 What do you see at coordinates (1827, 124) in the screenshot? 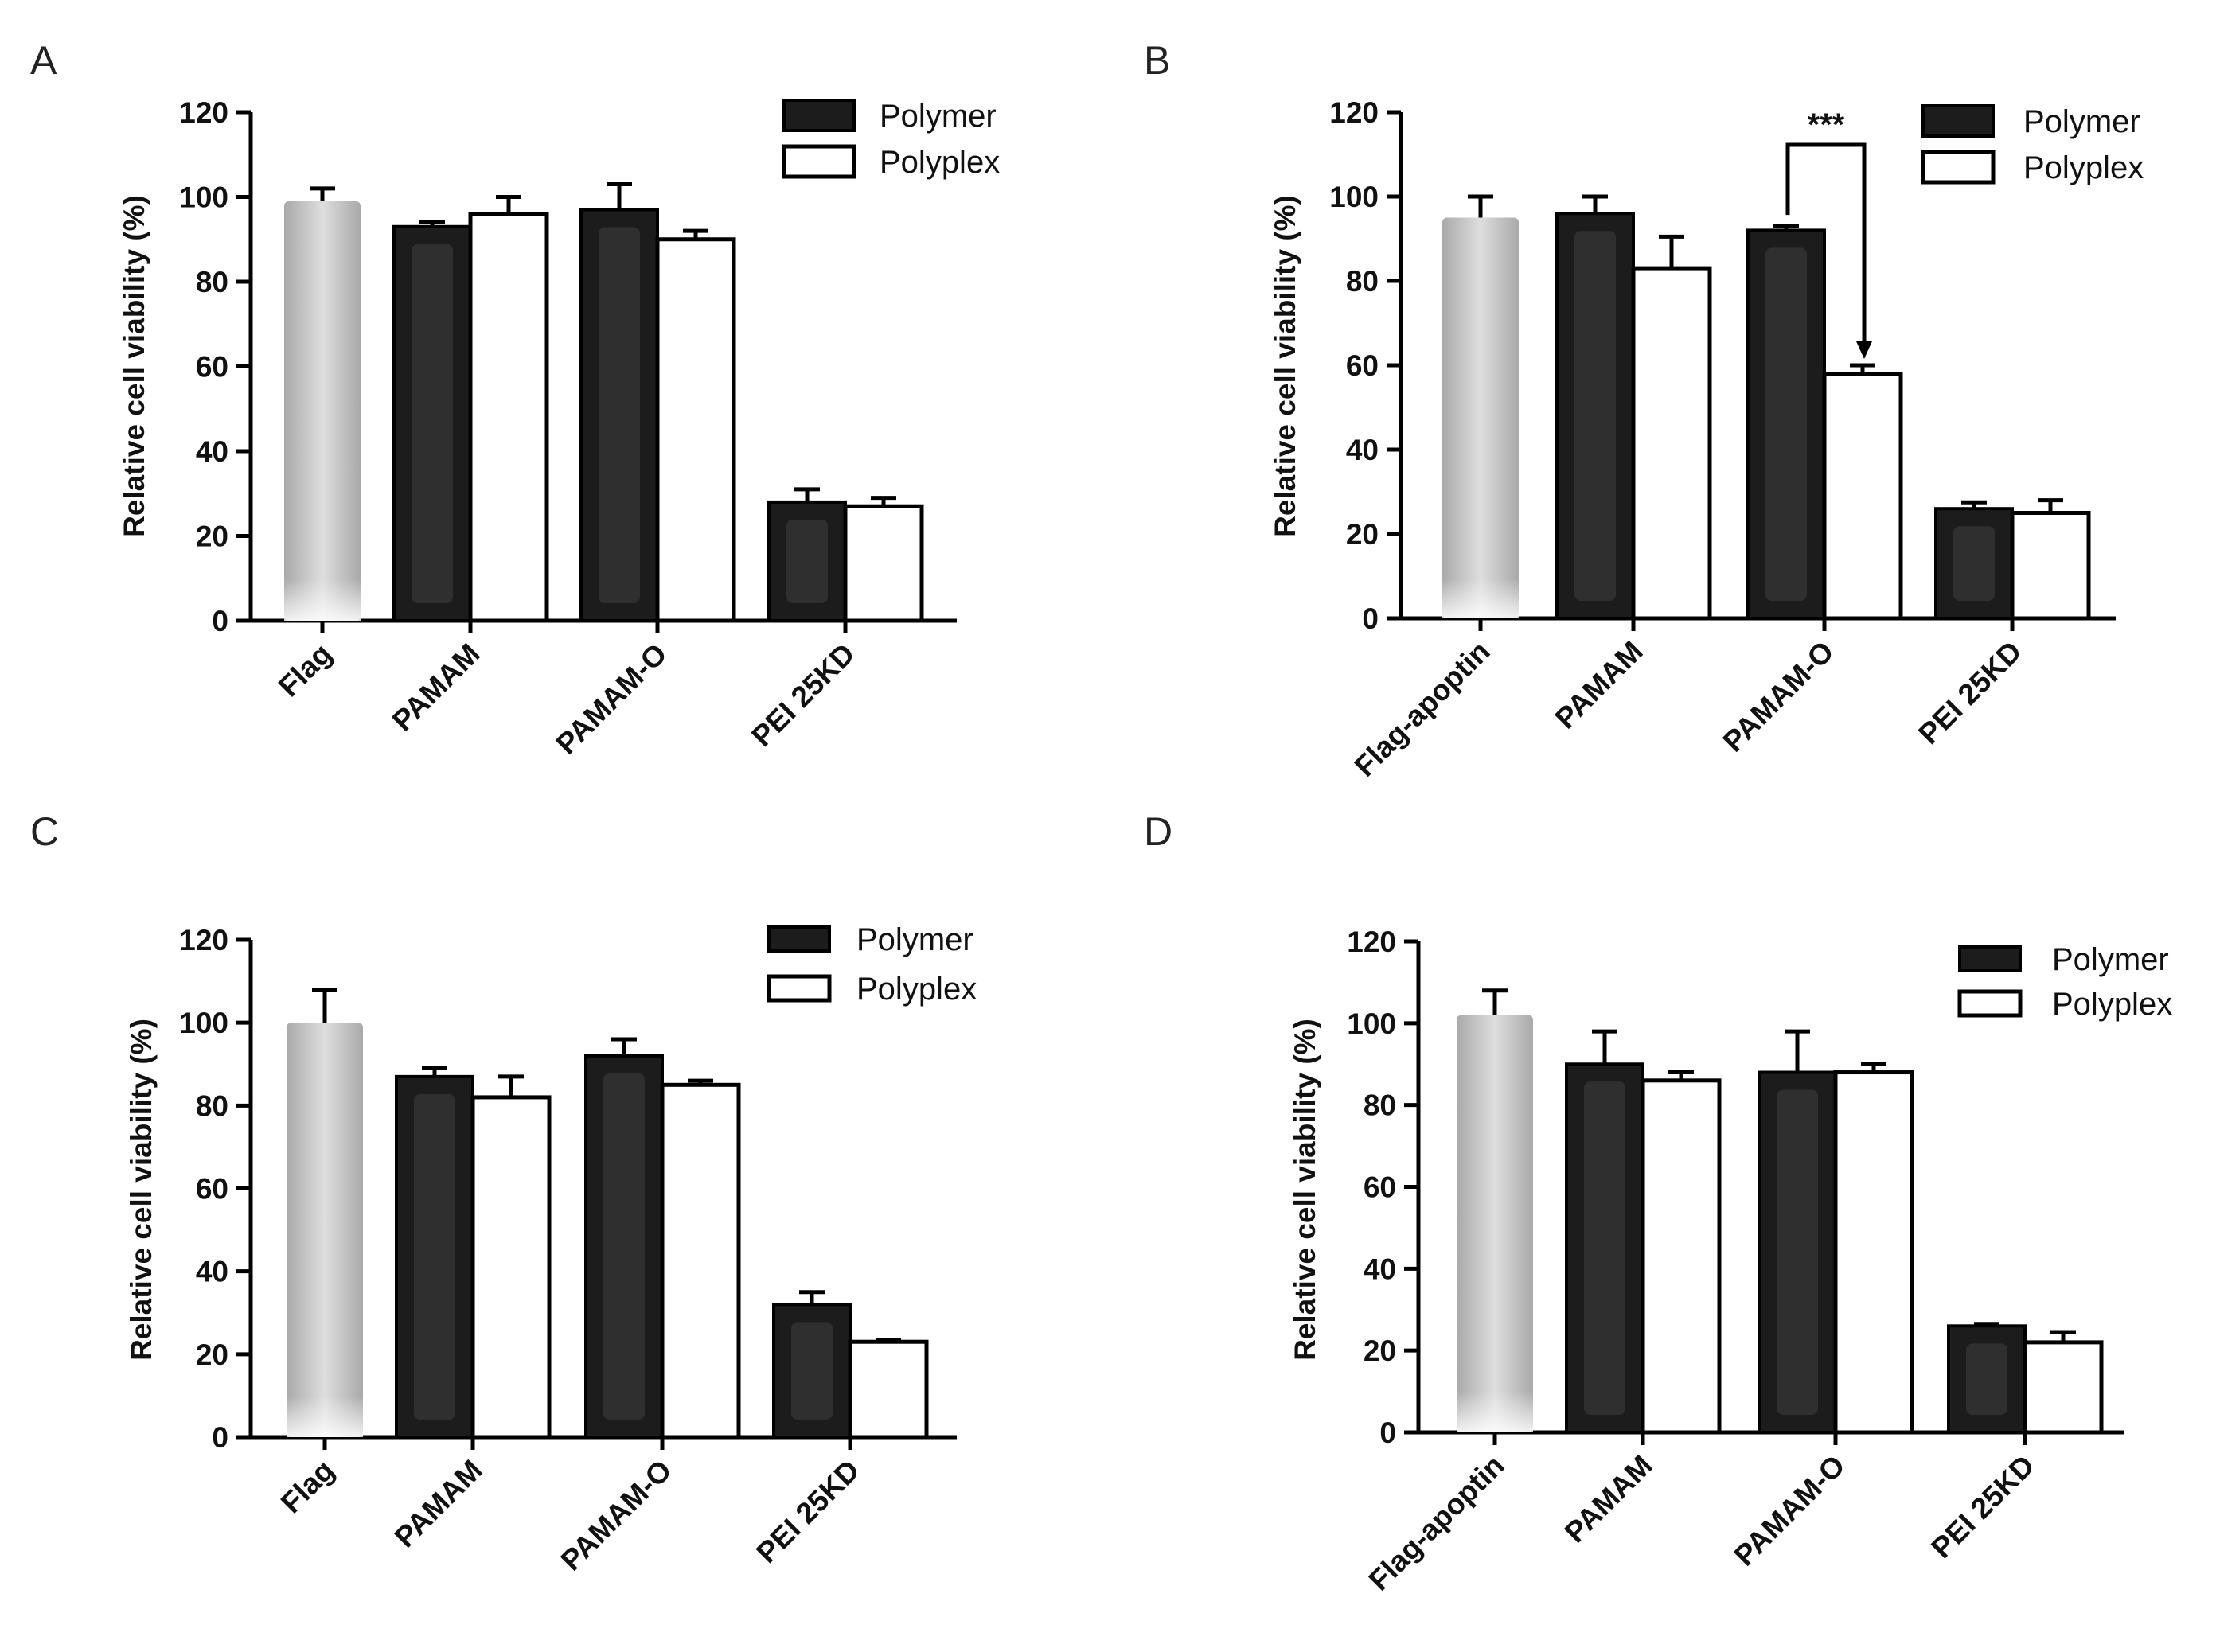
I see `significance-label: ***` at bounding box center [1827, 124].